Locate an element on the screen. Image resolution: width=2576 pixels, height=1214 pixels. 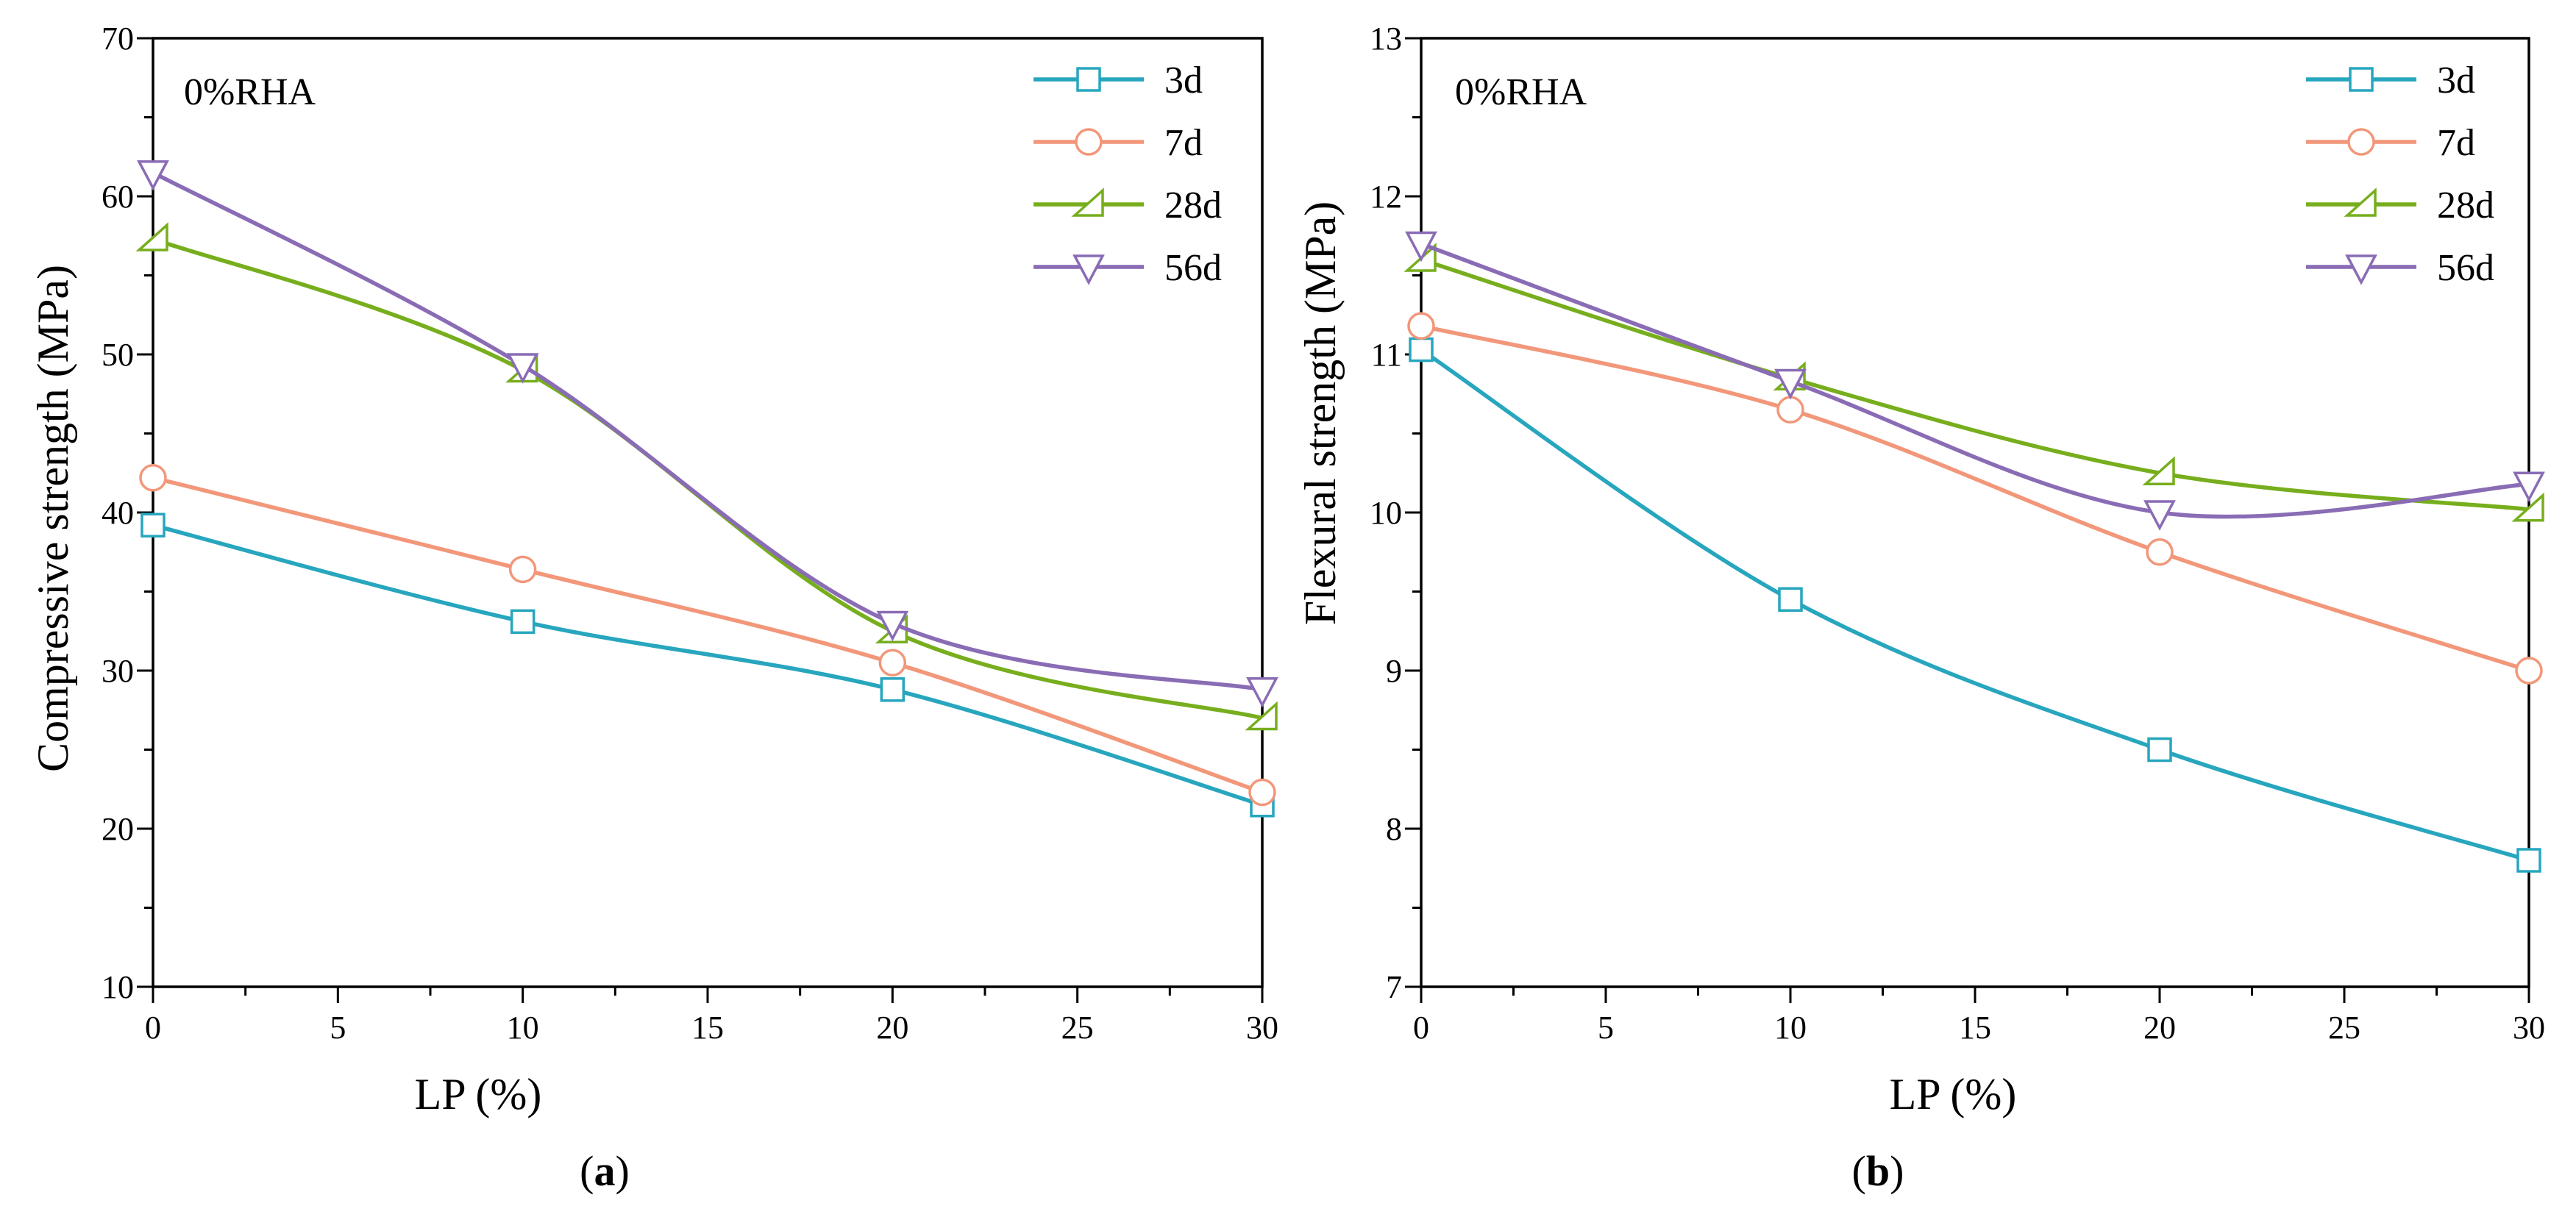
panel-b-legend-marker-3d is located at coordinates (2361, 79).